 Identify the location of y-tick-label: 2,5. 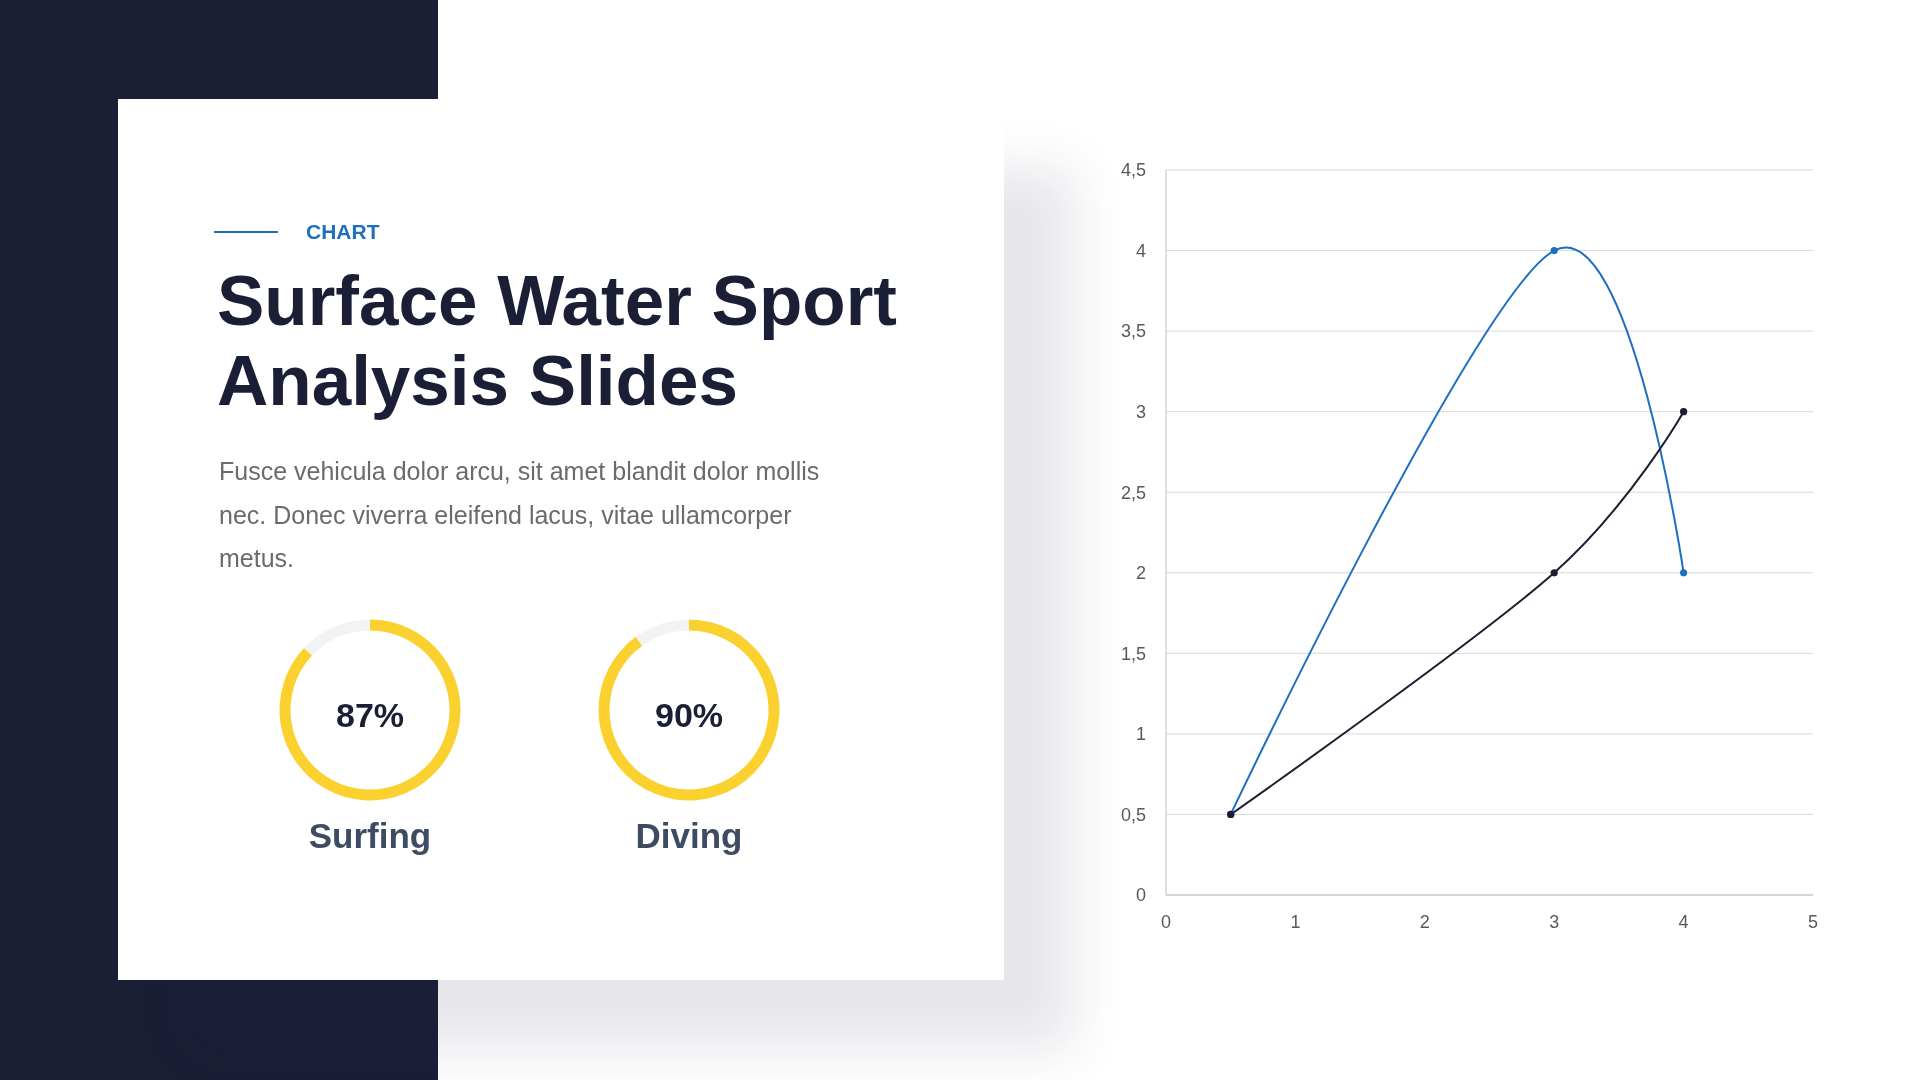
(1133, 492).